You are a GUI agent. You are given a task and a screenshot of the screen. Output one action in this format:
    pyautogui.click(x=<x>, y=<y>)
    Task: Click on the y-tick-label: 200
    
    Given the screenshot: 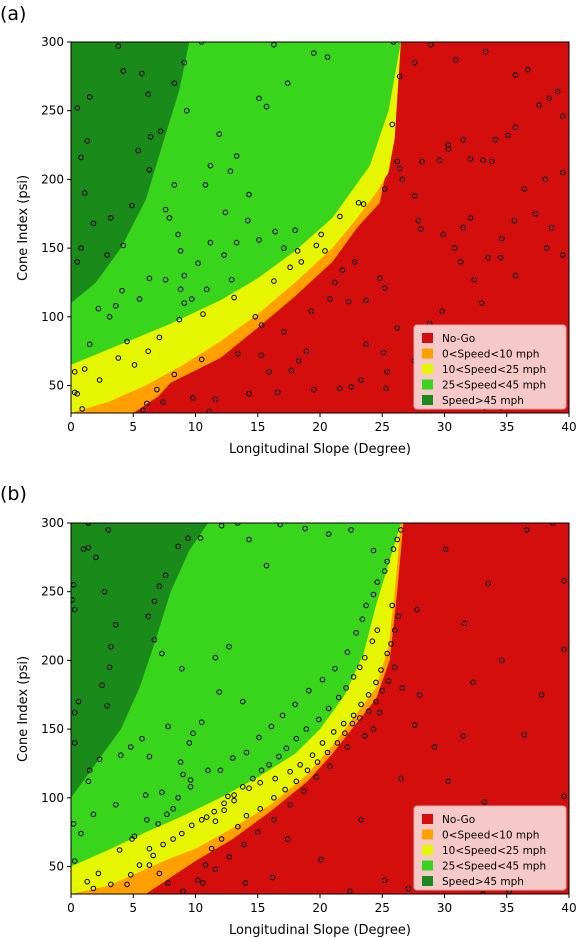 What is the action you would take?
    pyautogui.click(x=52, y=179)
    